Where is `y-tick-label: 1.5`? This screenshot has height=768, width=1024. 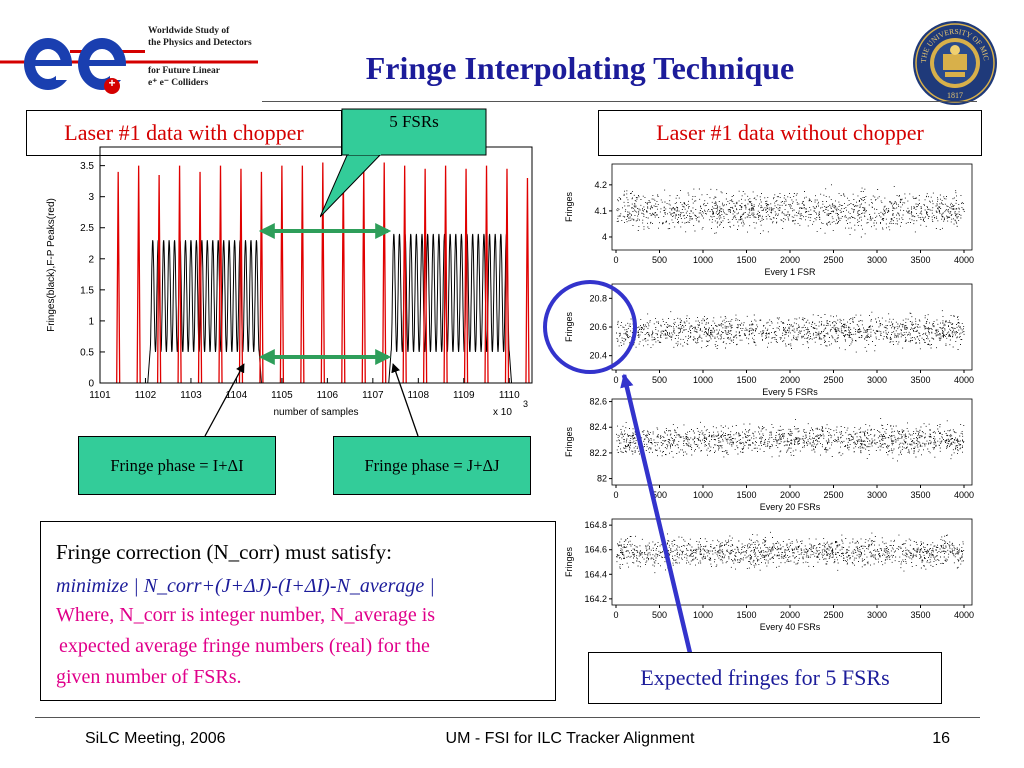
y-tick-label: 1.5 is located at coordinates (87, 290).